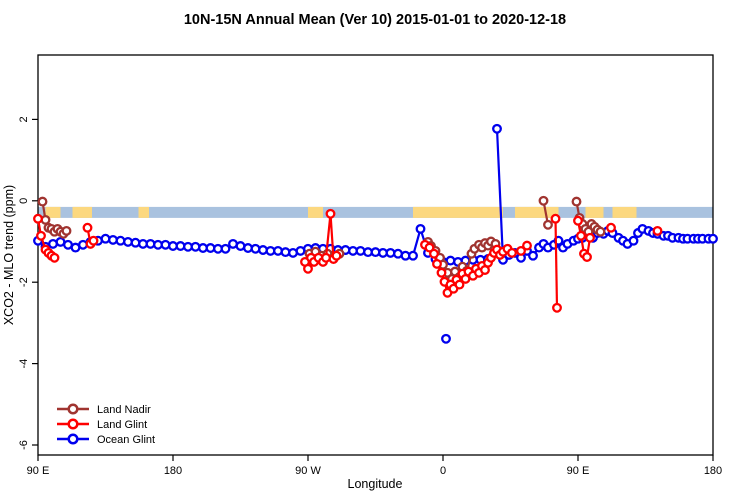 The image size is (750, 500). Describe the element at coordinates (9, 255) in the screenshot. I see `y-axis-label: XCO2 - MLO trend (ppm)` at that location.